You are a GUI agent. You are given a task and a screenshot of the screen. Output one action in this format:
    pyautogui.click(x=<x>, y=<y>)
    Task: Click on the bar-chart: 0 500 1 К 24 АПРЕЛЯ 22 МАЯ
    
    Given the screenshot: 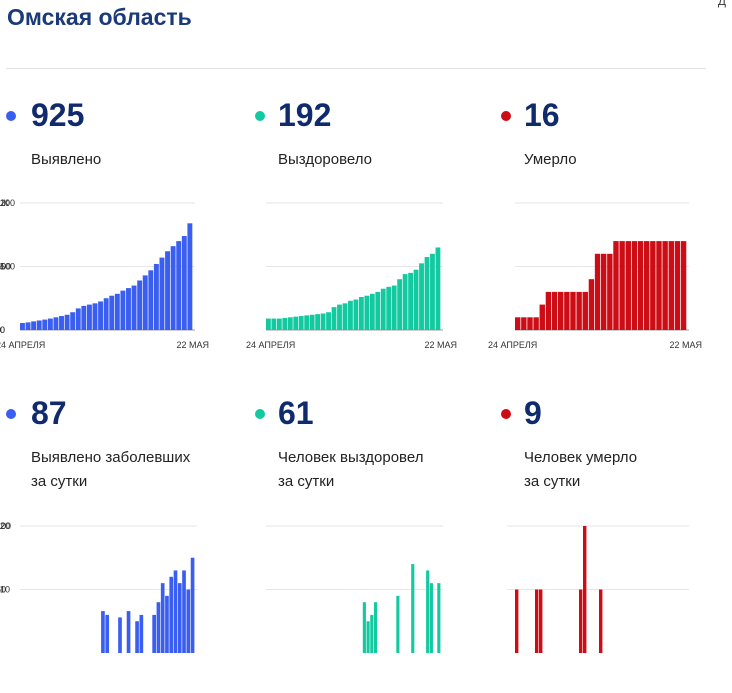 What is the action you would take?
    pyautogui.click(x=104, y=274)
    